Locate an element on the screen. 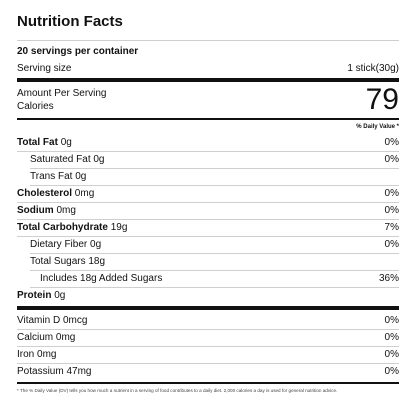  dv: 36% is located at coordinates (388, 278).